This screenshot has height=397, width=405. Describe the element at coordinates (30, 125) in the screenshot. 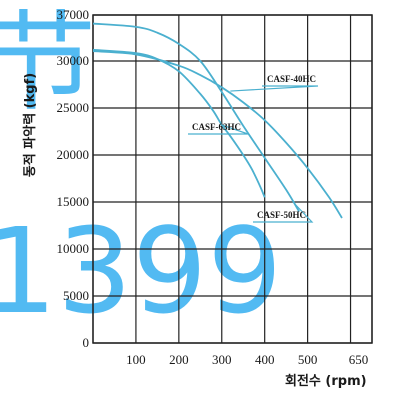

I see `y-axis-title: 동적 파악력 (kgf)` at that location.